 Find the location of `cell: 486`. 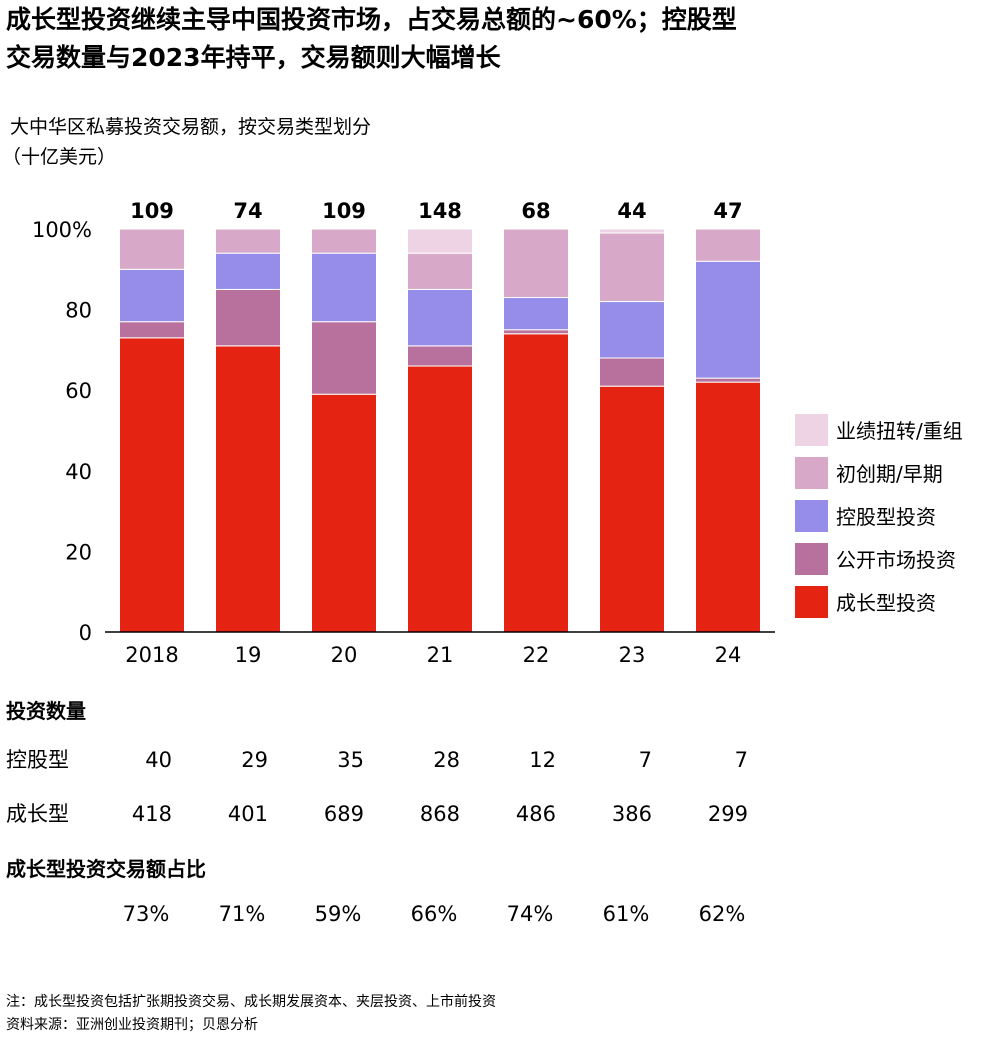

cell: 486 is located at coordinates (536, 814).